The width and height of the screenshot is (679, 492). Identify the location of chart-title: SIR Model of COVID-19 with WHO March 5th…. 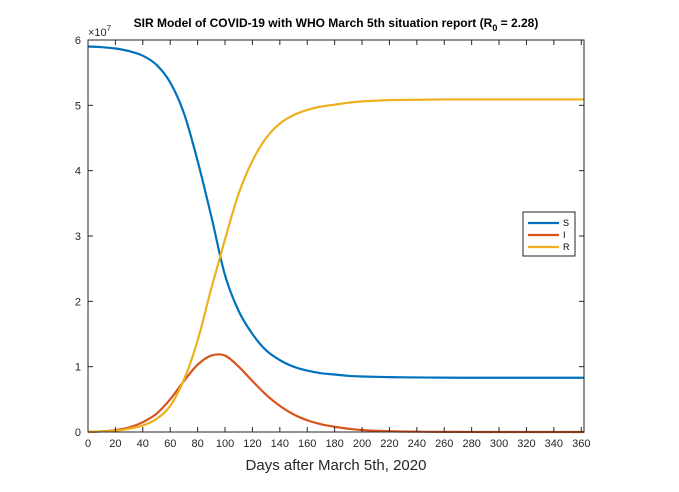
(336, 24).